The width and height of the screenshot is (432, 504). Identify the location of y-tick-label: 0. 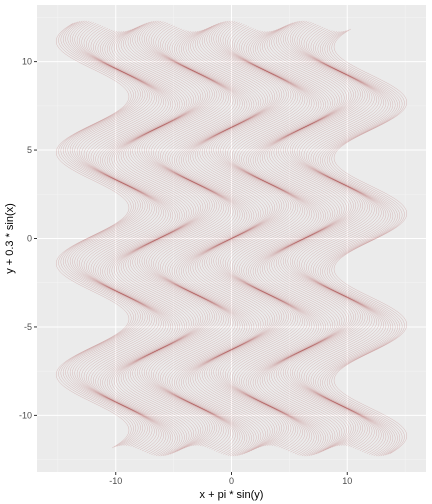
(29, 239).